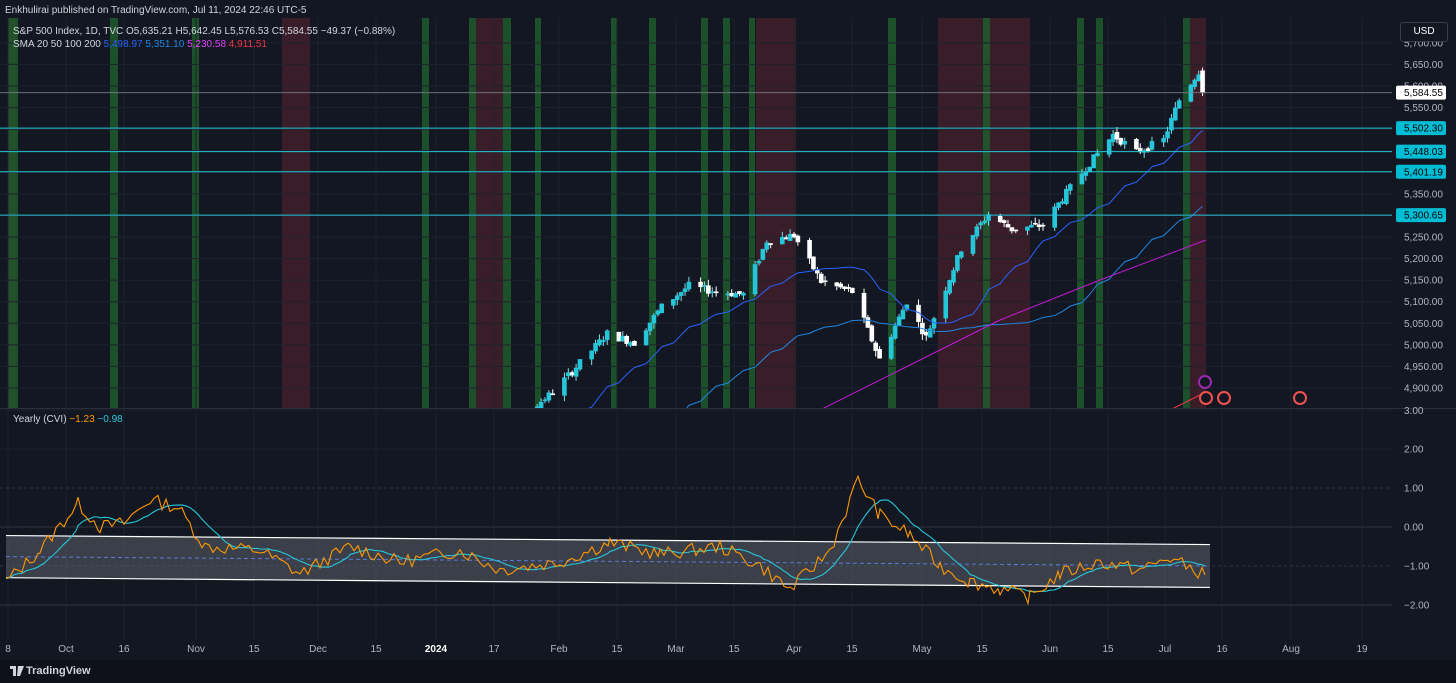 The width and height of the screenshot is (1456, 683). Describe the element at coordinates (110, 419) in the screenshot. I see `cvi-signal-value: −0.98` at that location.